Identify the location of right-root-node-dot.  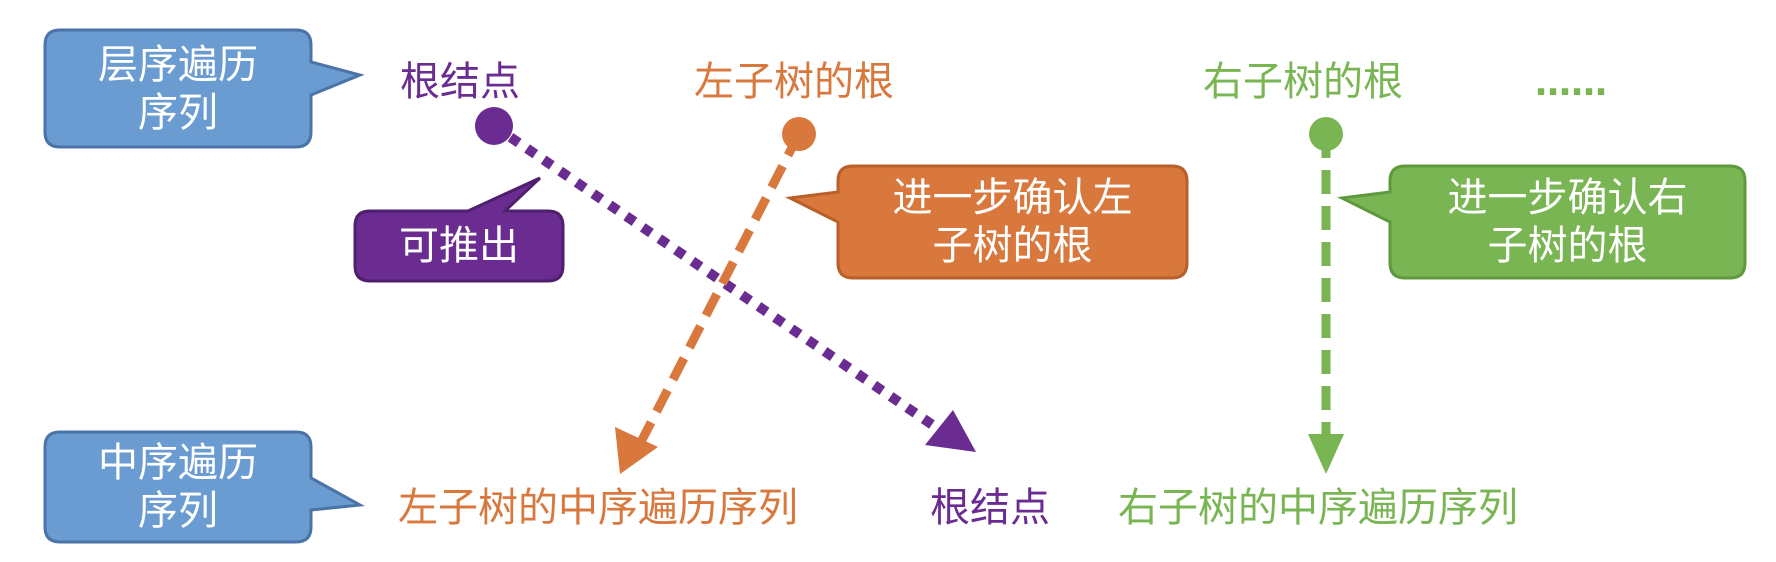
(1326, 134).